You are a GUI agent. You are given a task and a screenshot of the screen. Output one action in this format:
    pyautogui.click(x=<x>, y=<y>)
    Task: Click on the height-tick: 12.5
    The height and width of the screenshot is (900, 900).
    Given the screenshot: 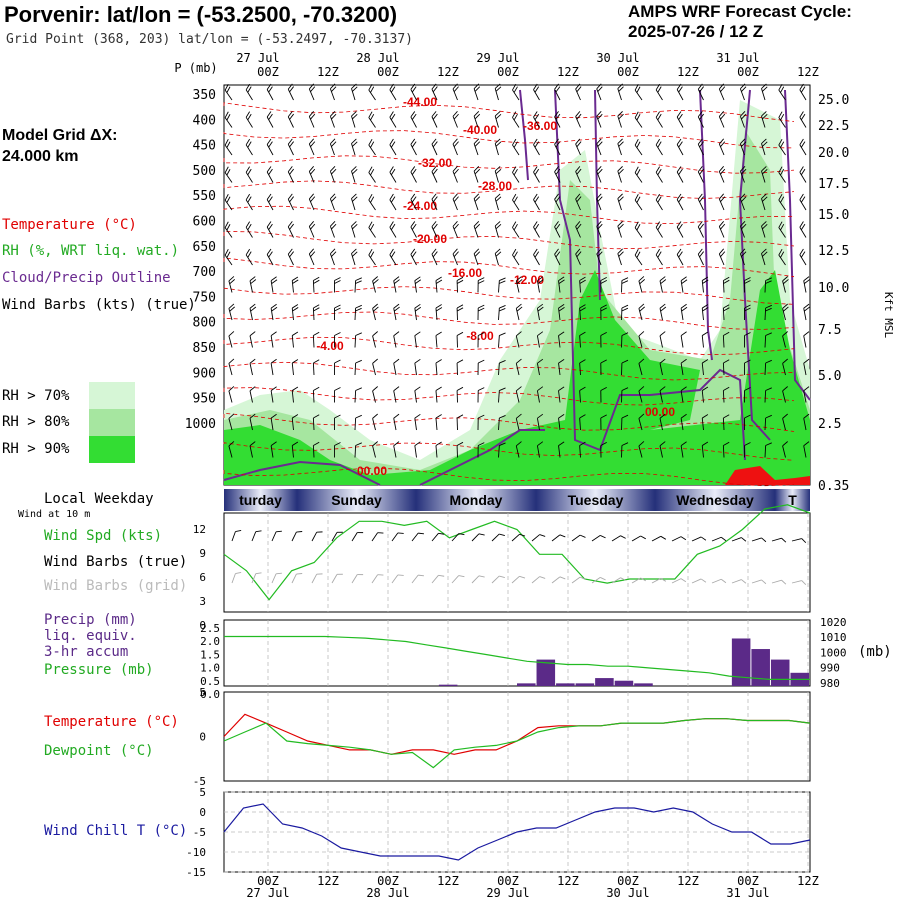 What is the action you would take?
    pyautogui.click(x=833, y=251)
    